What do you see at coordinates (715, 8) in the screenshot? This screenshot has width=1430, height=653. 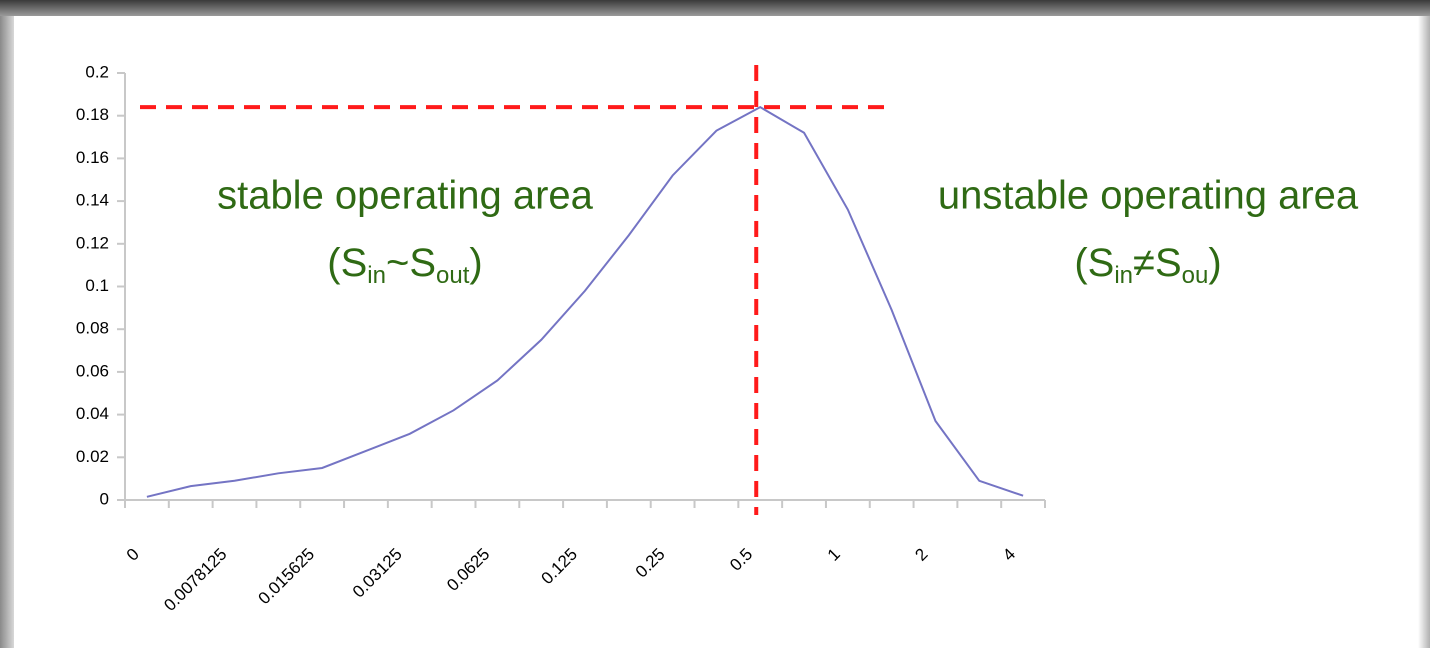 I see `frame-top` at bounding box center [715, 8].